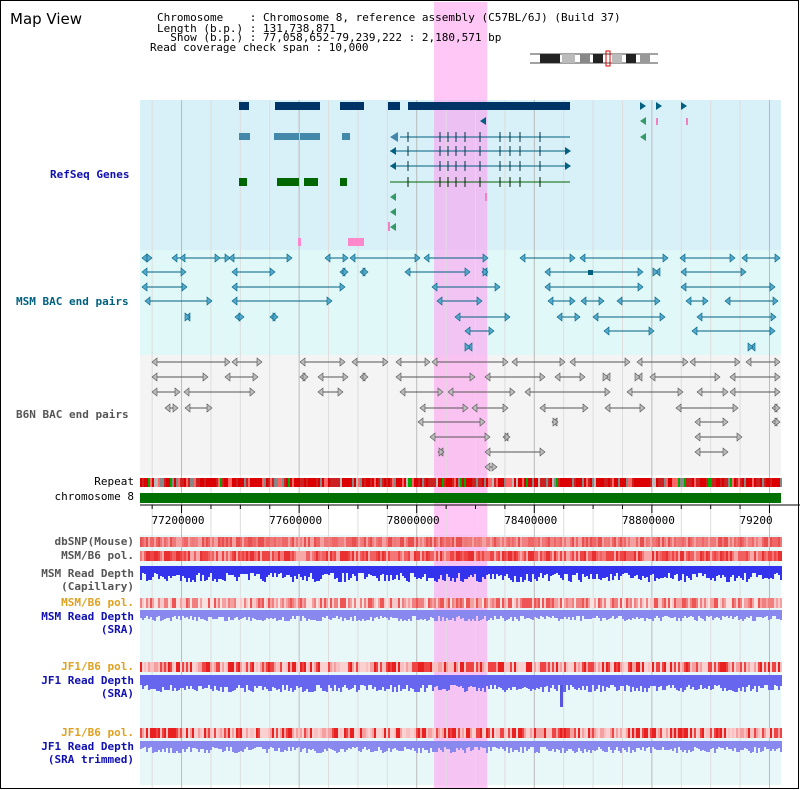 This screenshot has width=800, height=790. What do you see at coordinates (114, 481) in the screenshot?
I see `track-label-repeat: Repeat` at bounding box center [114, 481].